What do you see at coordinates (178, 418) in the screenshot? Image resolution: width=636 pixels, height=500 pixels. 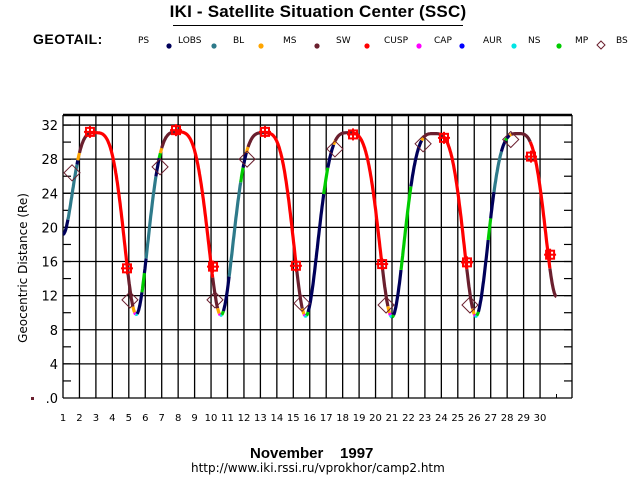 I see `x-tick-label: 8` at bounding box center [178, 418].